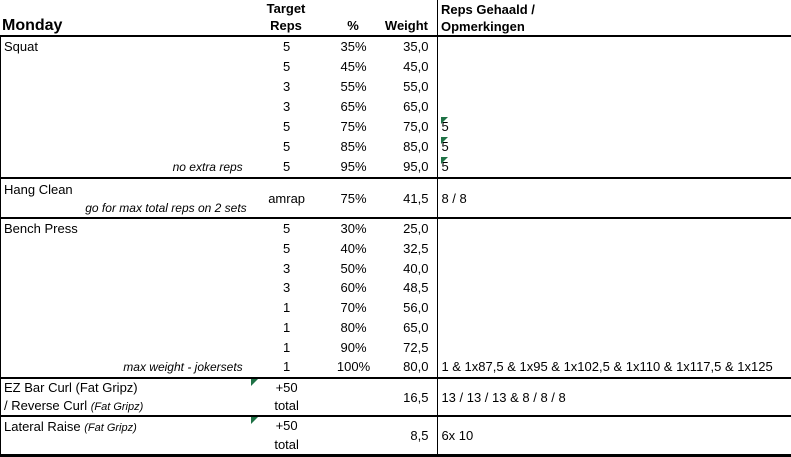  I want to click on cell-weight: 25,0, so click(416, 228).